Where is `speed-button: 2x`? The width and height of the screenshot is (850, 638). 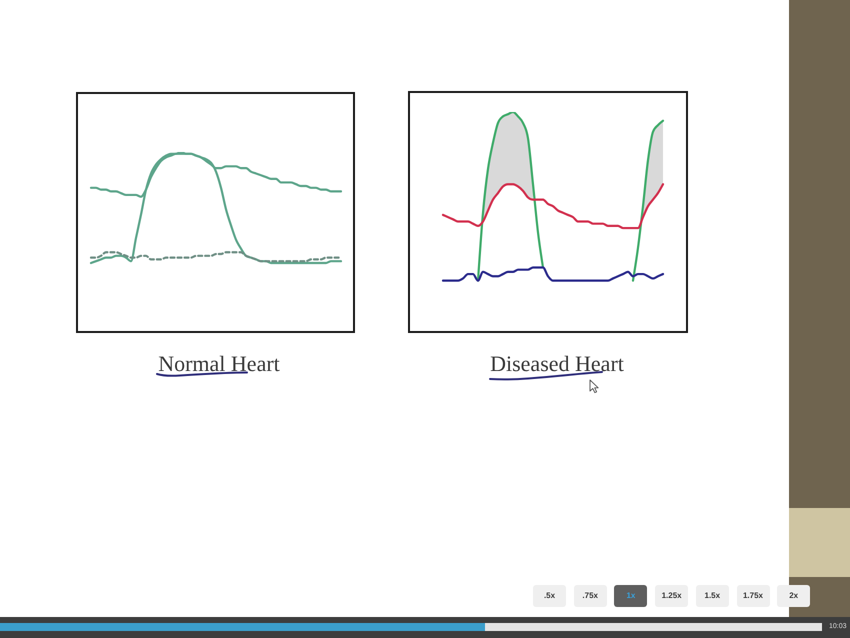 speed-button: 2x is located at coordinates (793, 596).